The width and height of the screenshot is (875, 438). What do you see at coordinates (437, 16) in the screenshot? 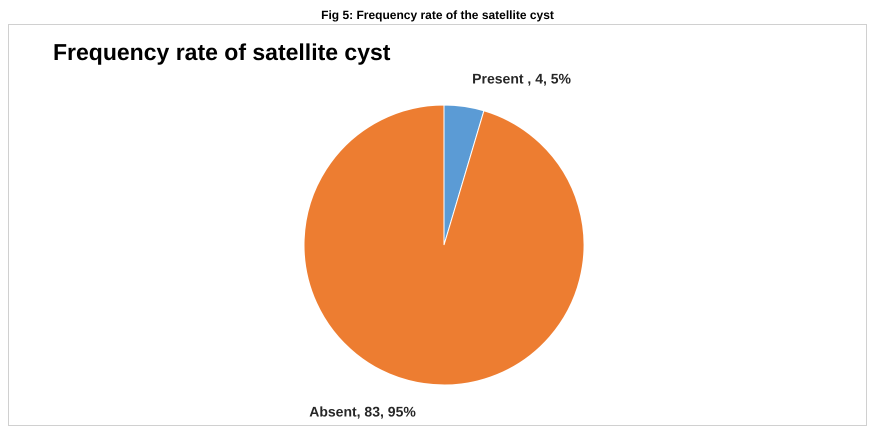
I see `caption: Fig 5: Frequency rate of the satellite cyst` at bounding box center [437, 16].